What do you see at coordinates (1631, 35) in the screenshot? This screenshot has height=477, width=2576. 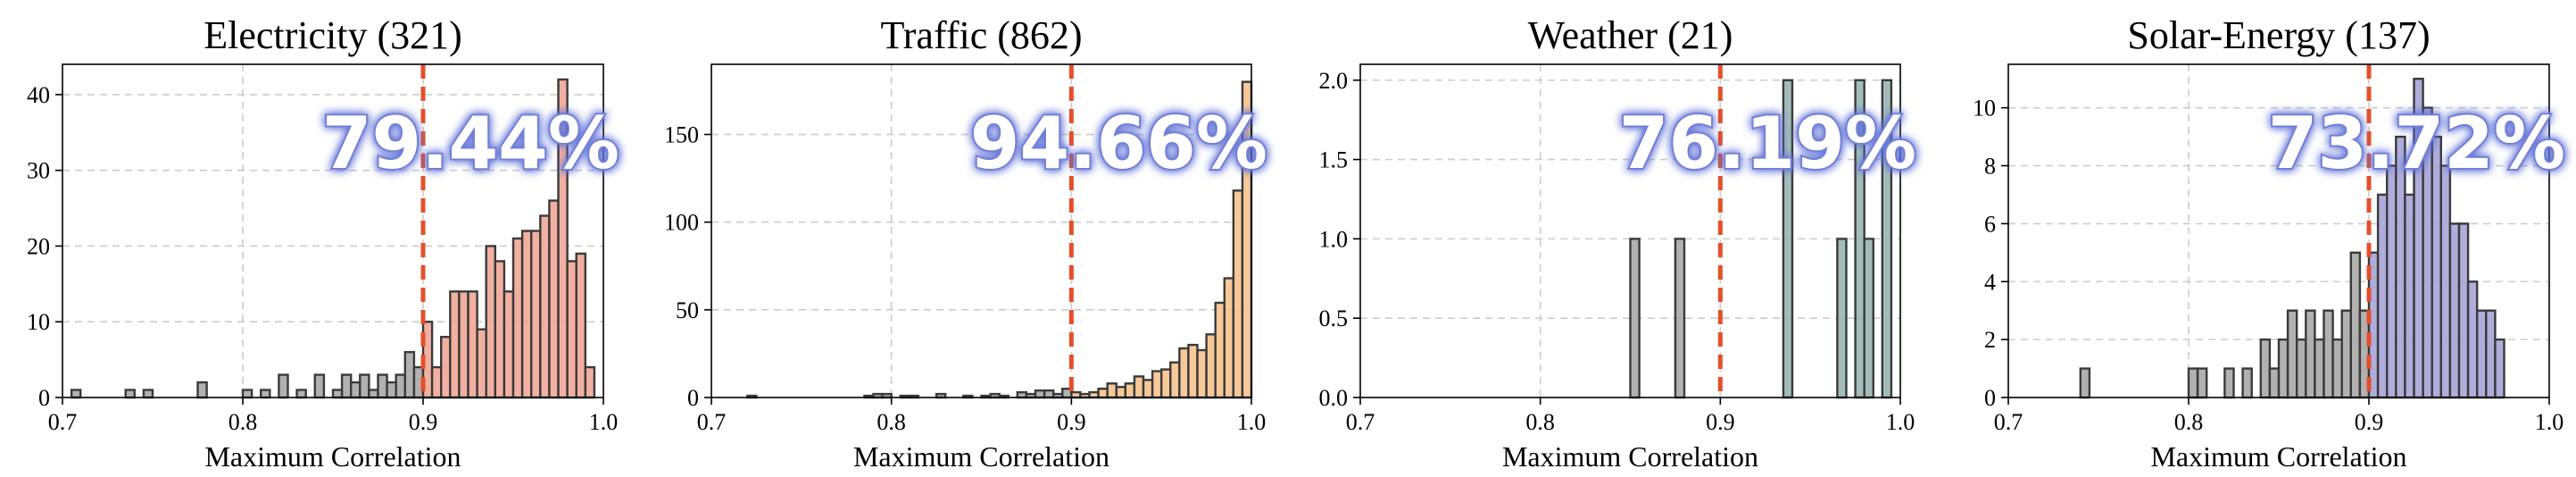 I see `panel-title: Weather (21)` at bounding box center [1631, 35].